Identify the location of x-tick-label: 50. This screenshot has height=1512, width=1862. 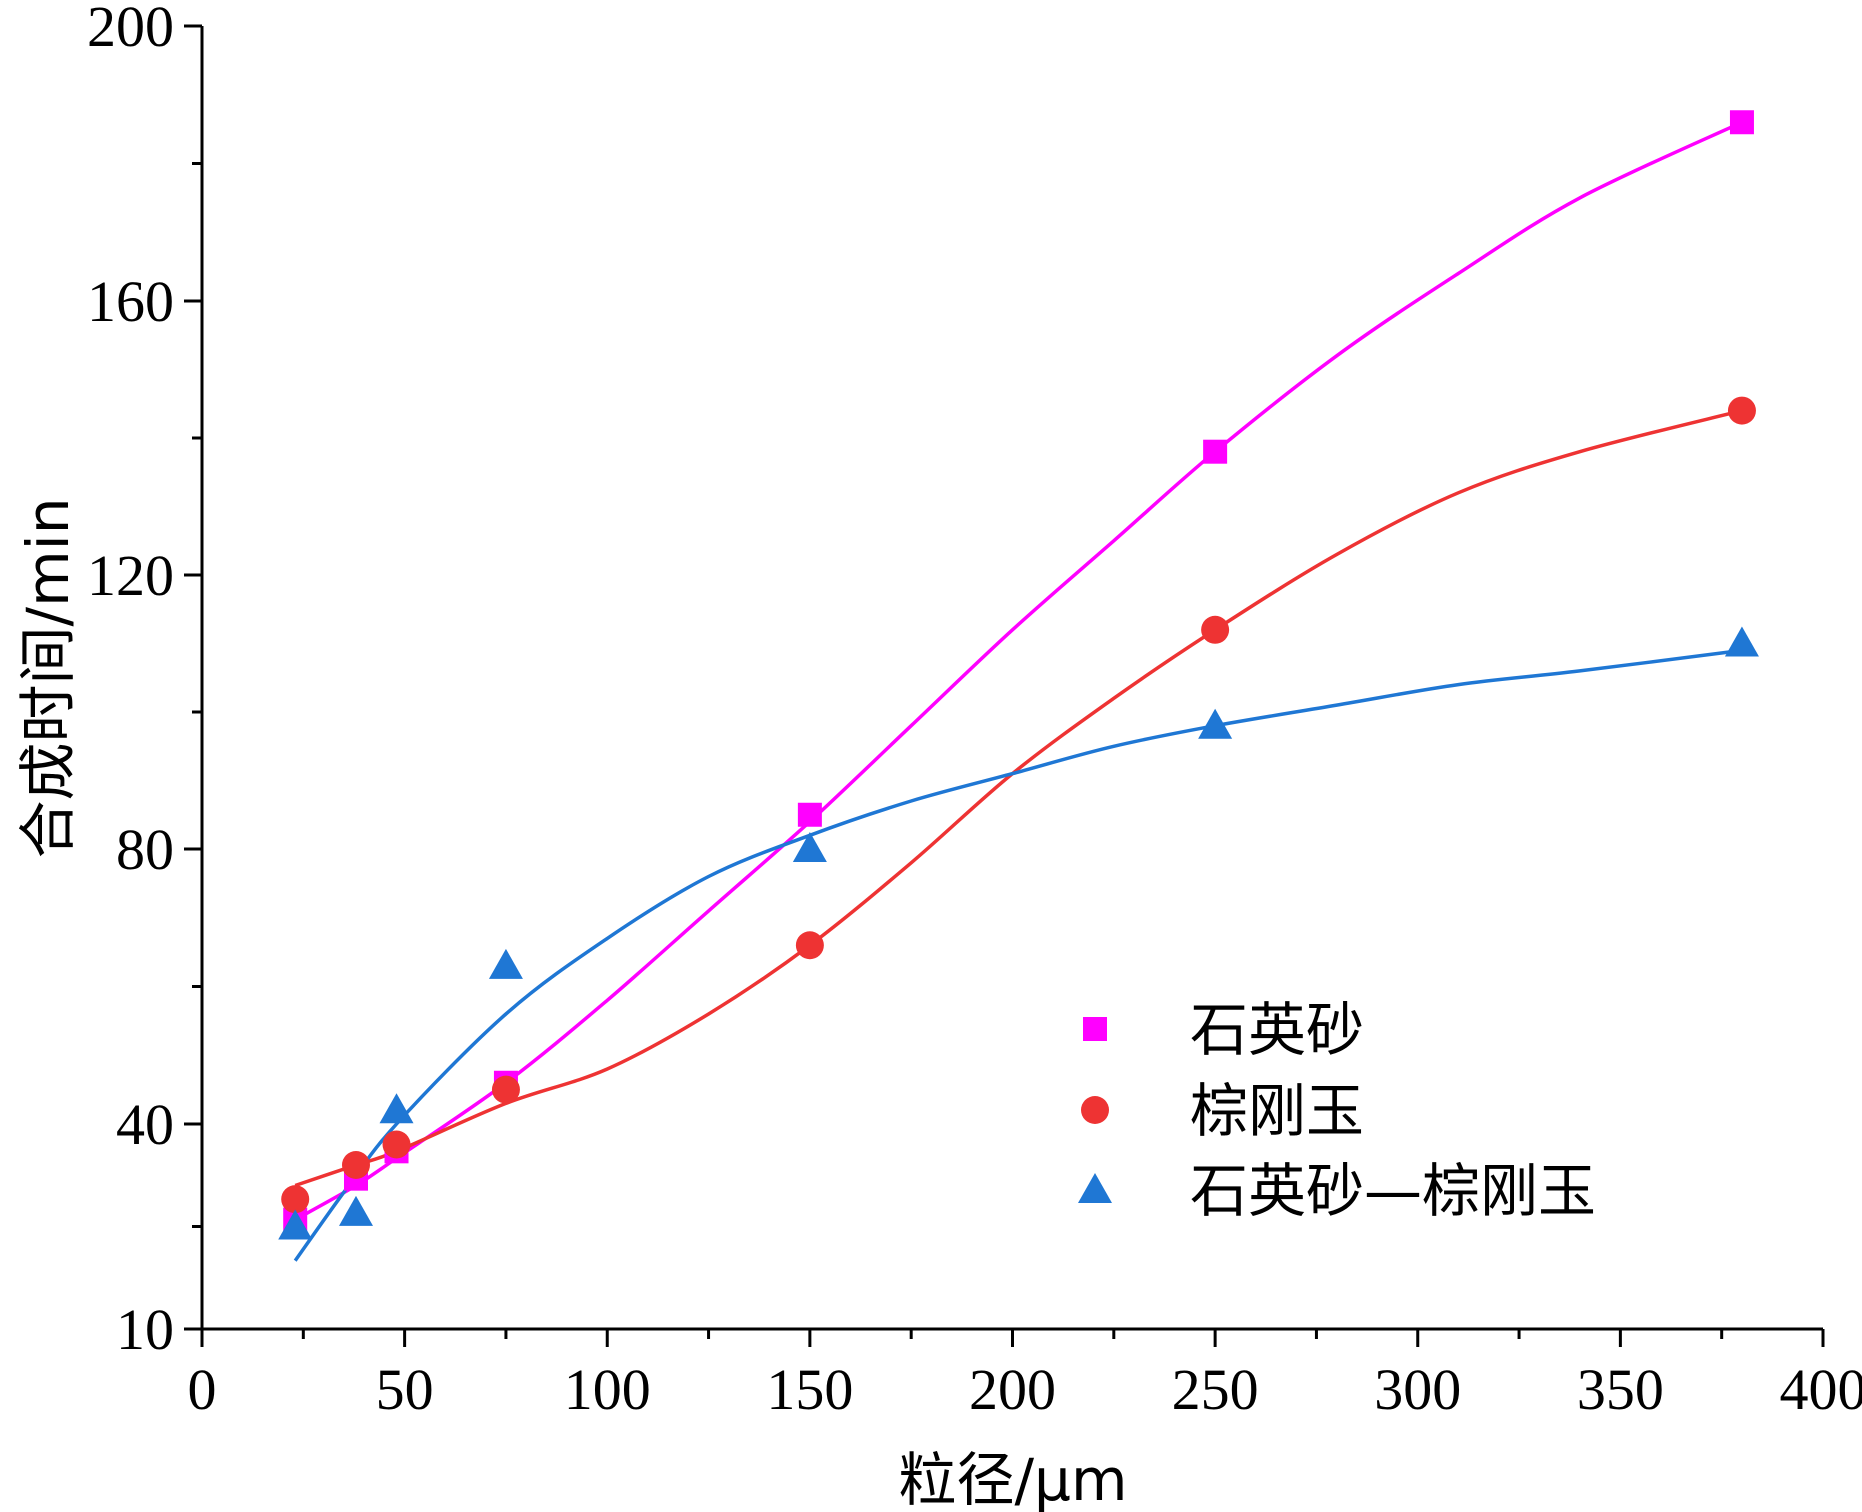
(405, 1389).